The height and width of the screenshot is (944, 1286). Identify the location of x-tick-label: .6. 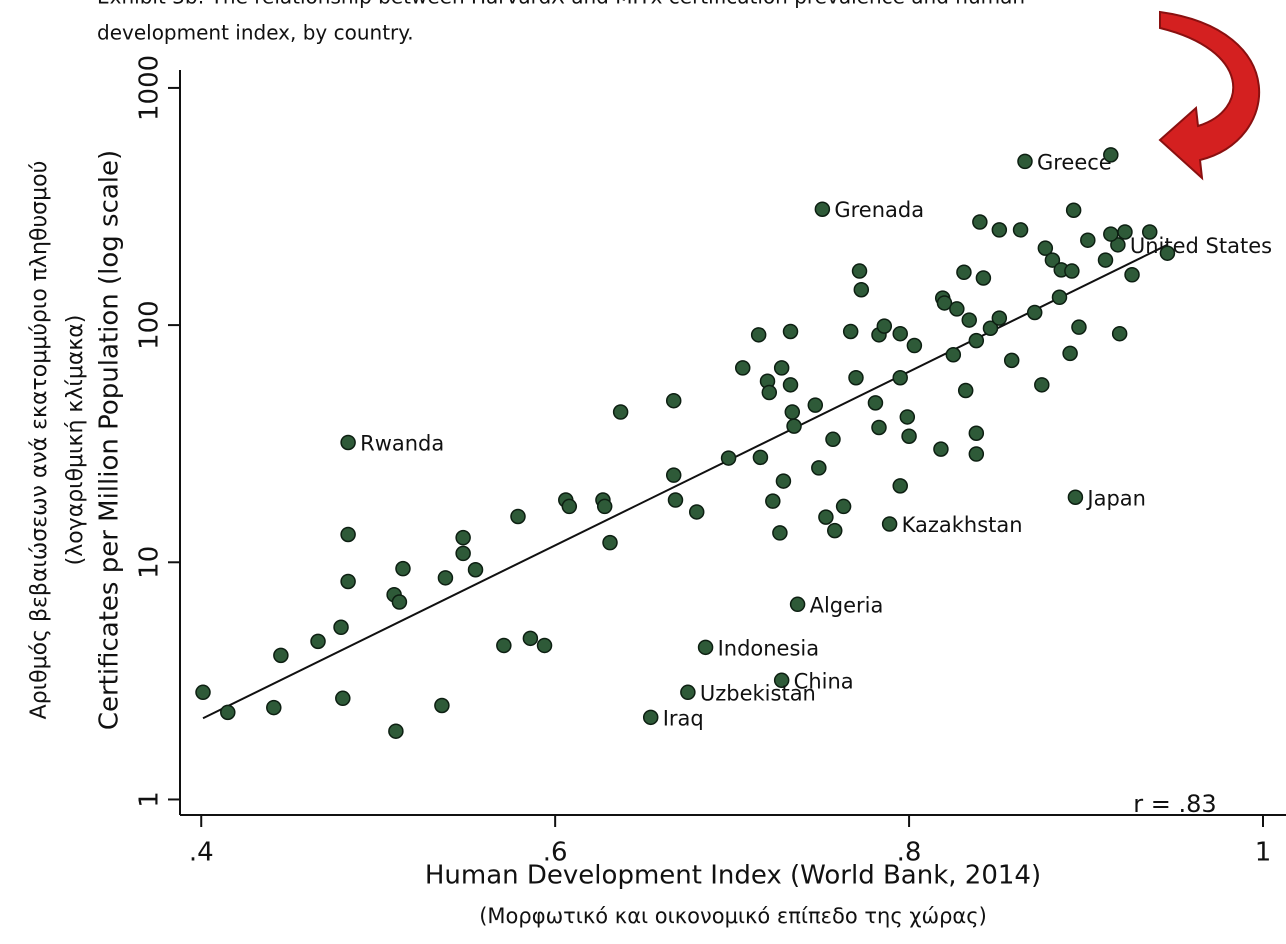
(555, 853).